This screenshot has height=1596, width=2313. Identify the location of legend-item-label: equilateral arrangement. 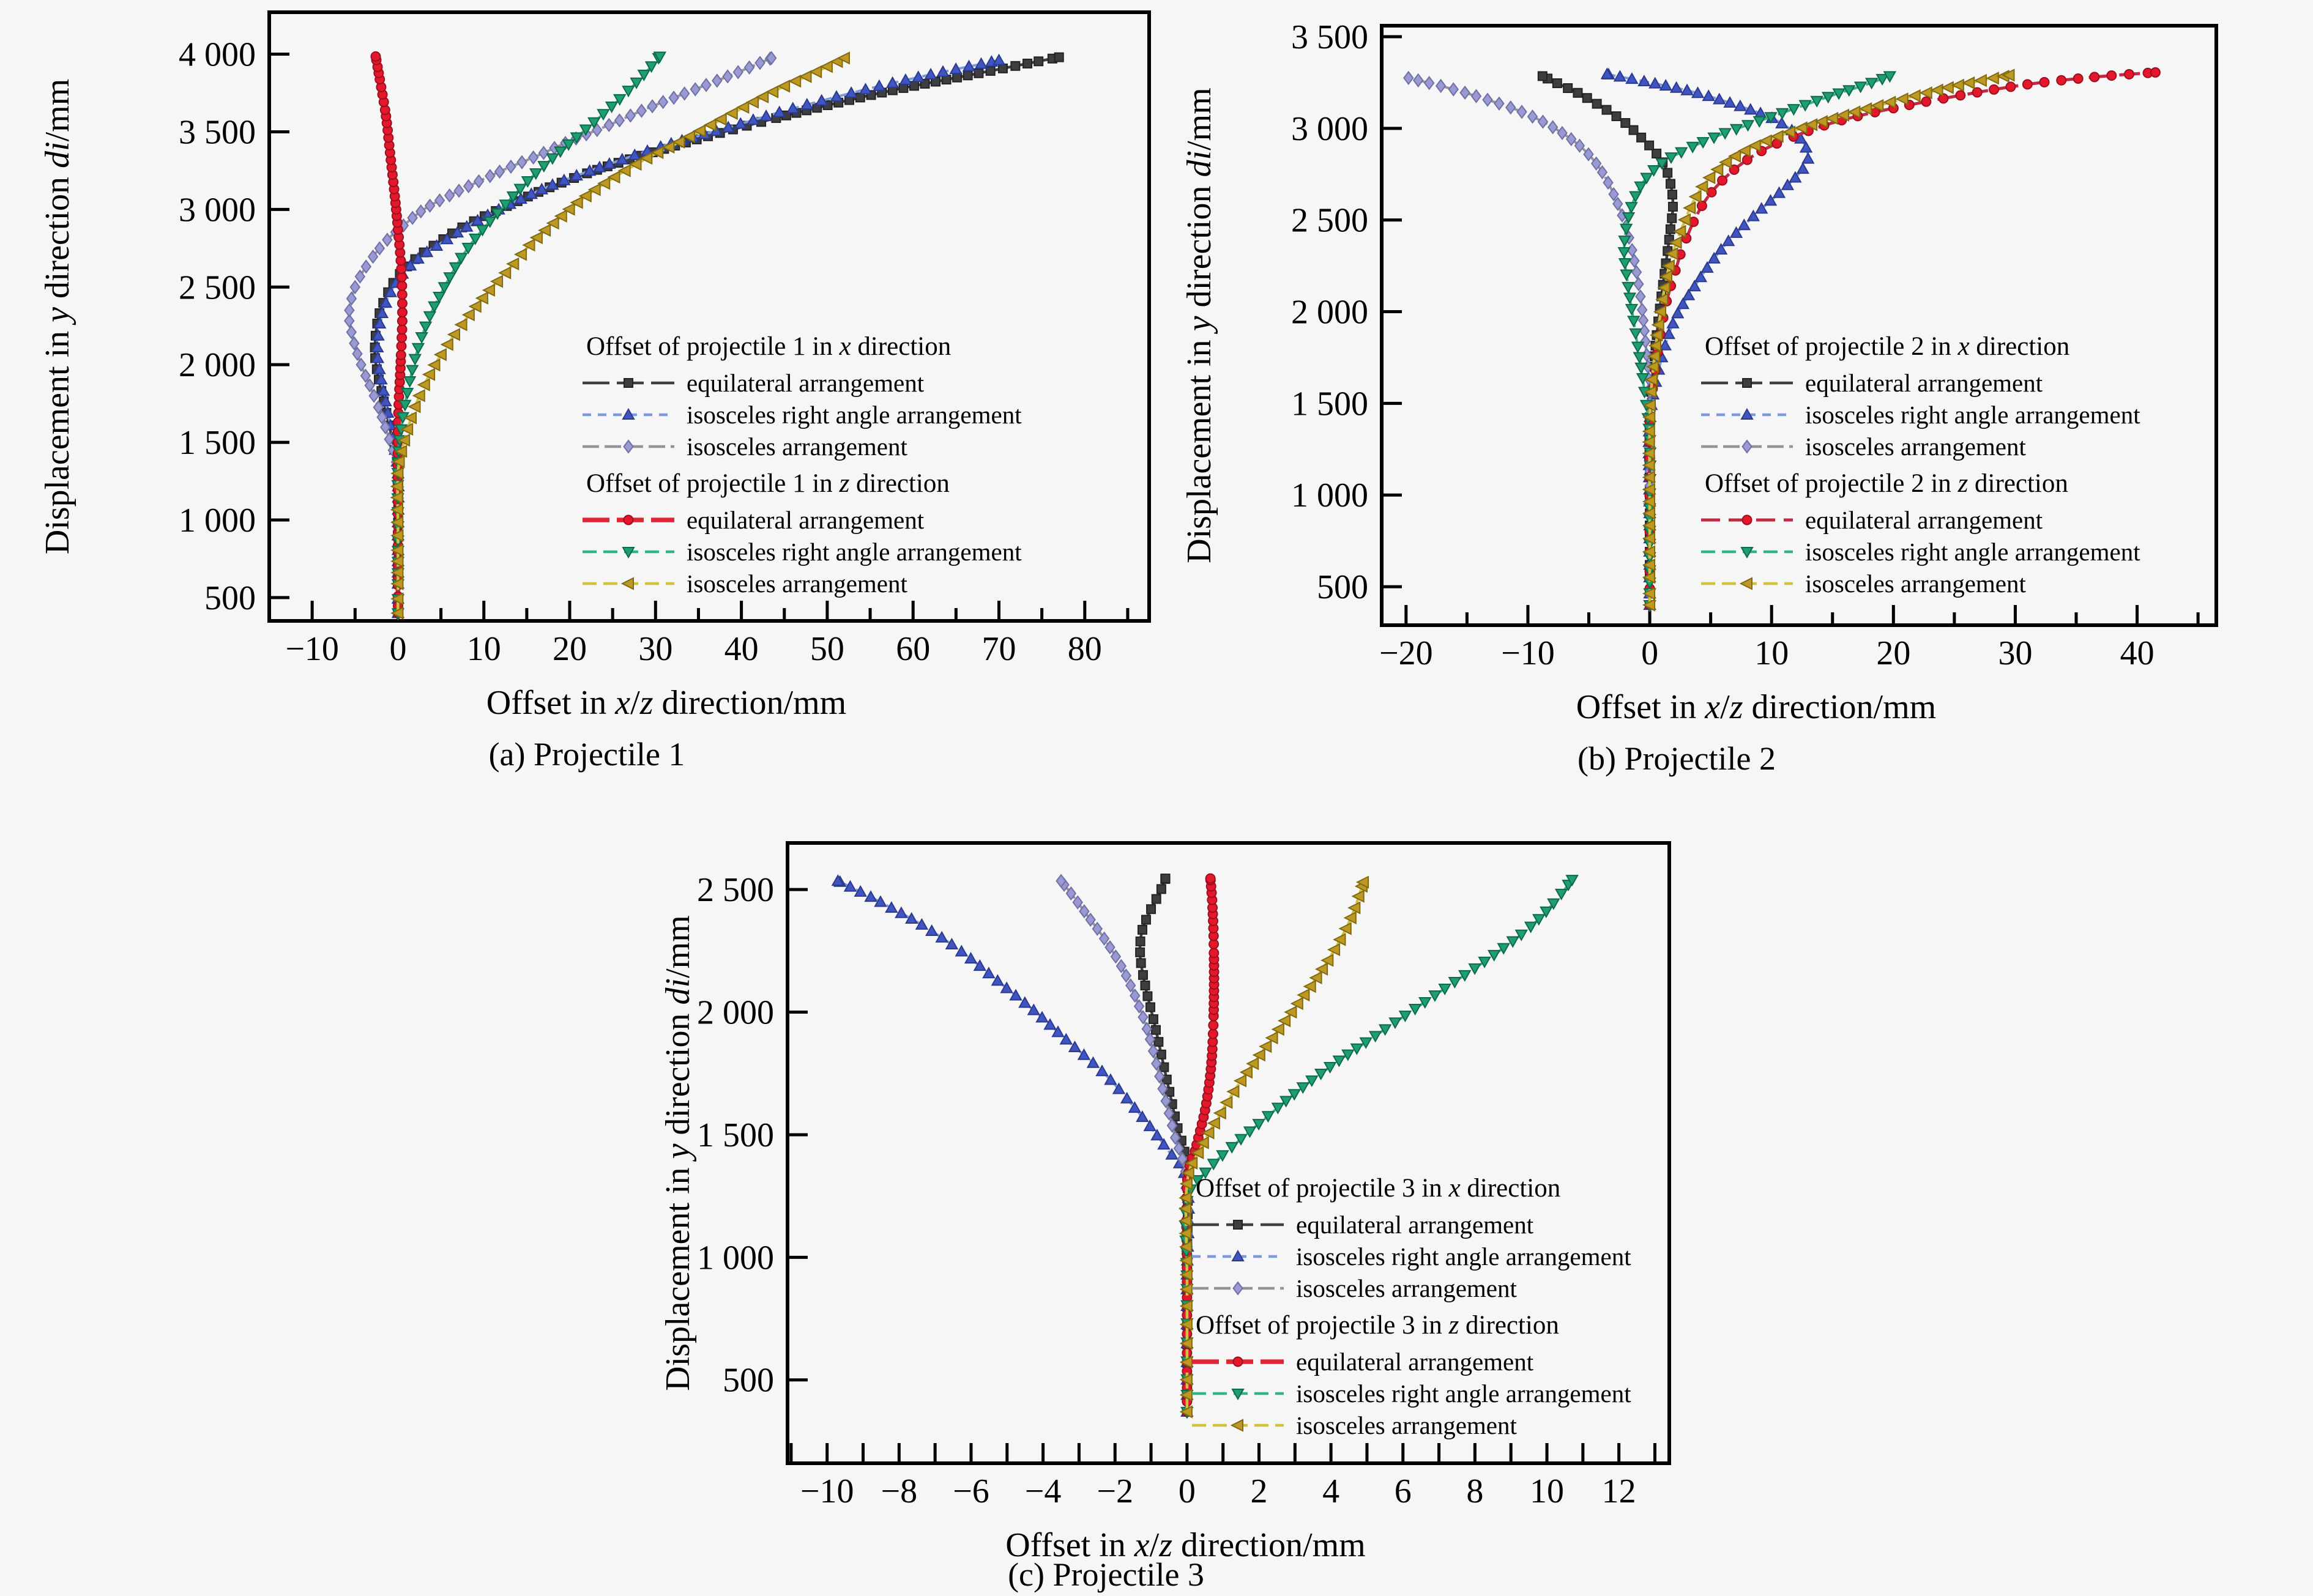
(1415, 1225).